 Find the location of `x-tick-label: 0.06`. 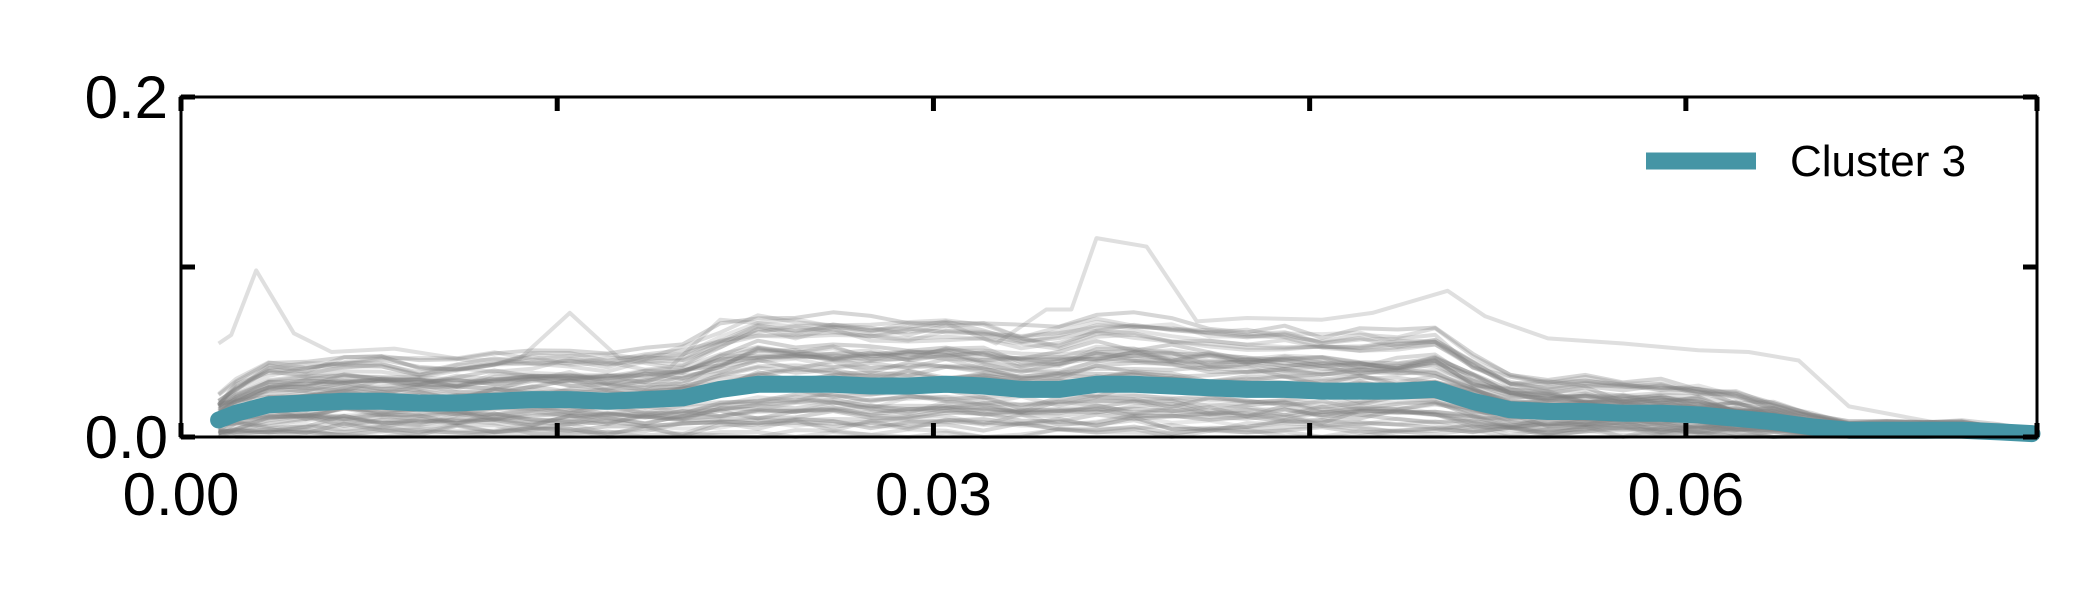

x-tick-label: 0.06 is located at coordinates (1685, 494).